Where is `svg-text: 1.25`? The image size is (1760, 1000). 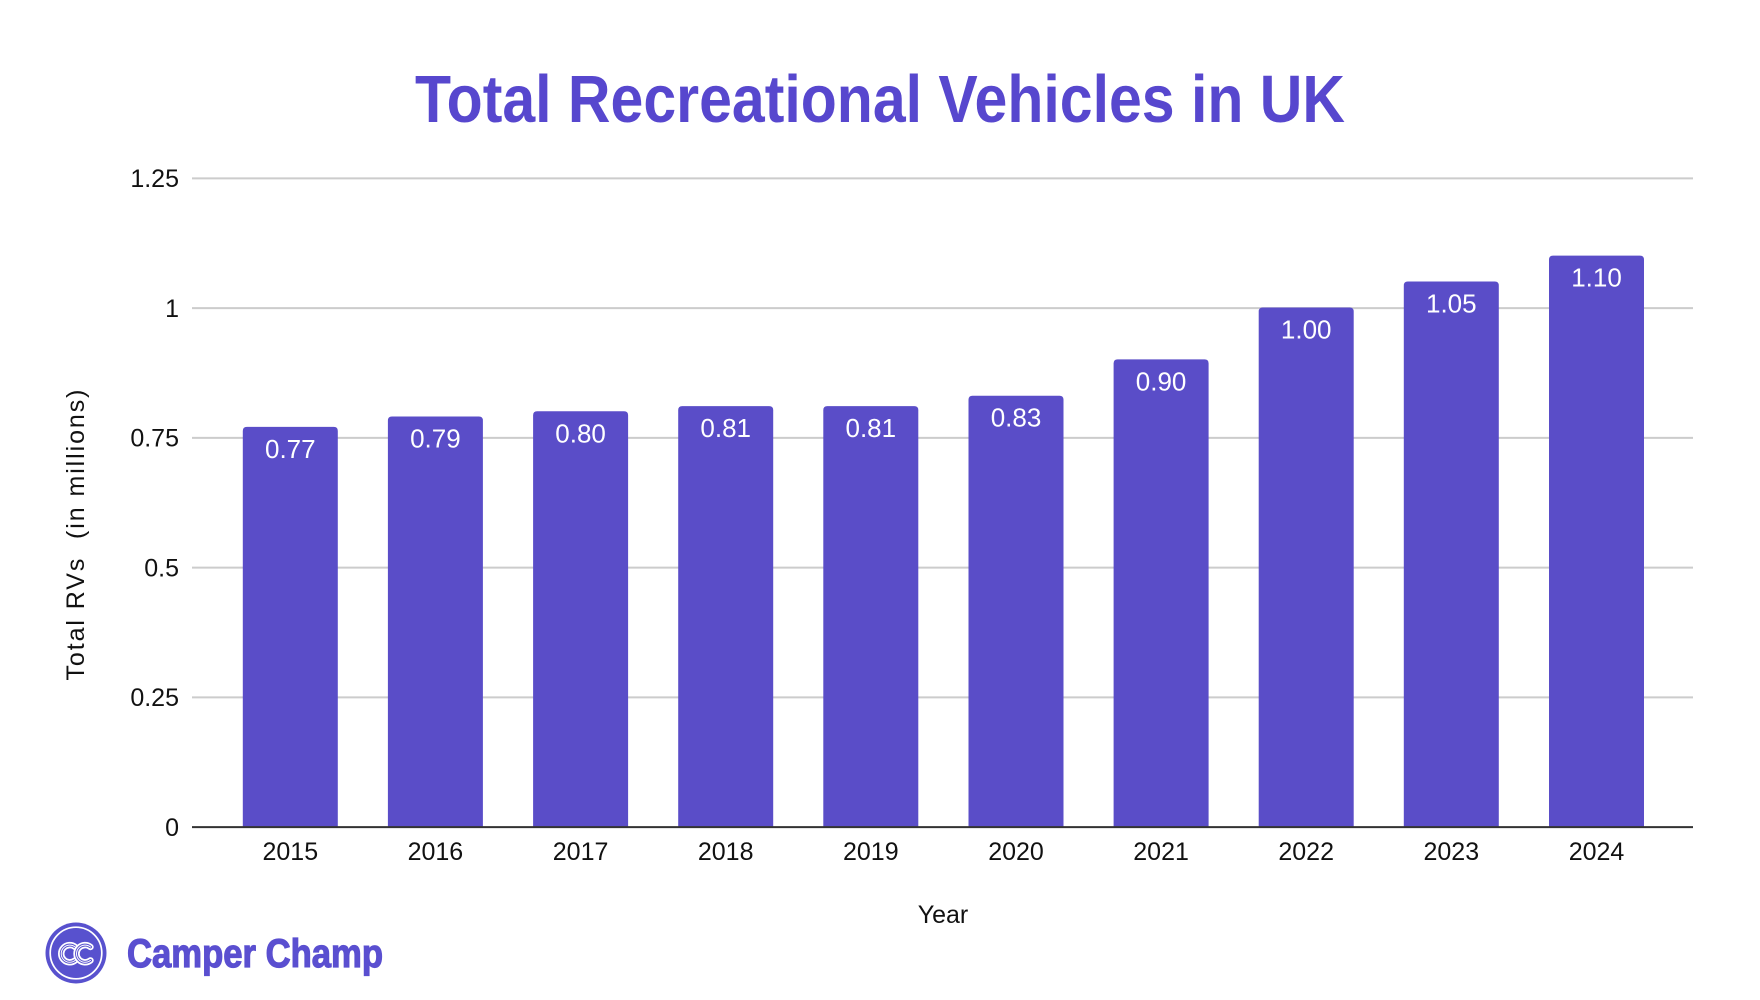
svg-text: 1.25 is located at coordinates (154, 179).